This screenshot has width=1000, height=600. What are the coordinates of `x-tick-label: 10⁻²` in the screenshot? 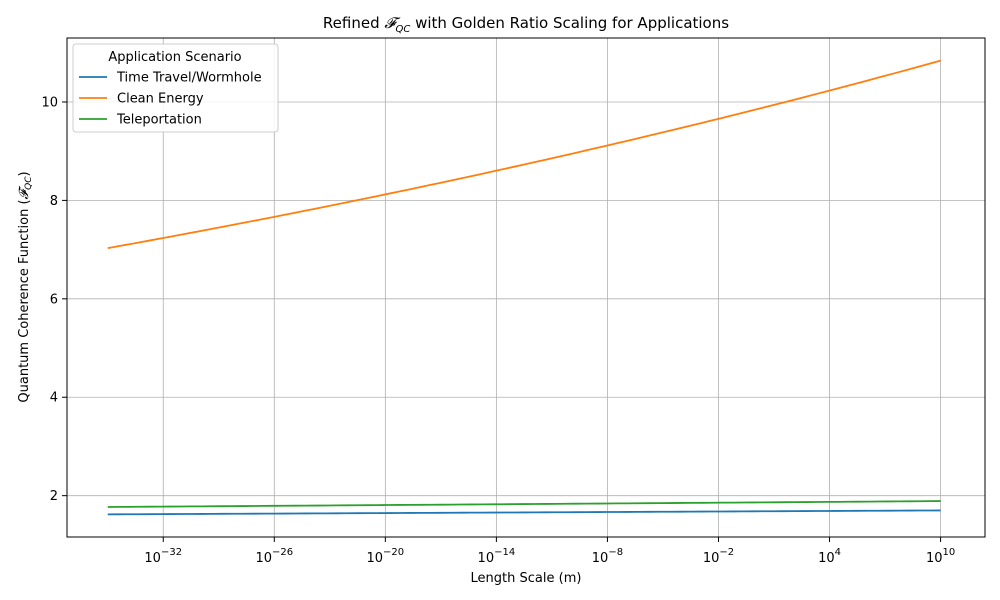 It's located at (718, 556).